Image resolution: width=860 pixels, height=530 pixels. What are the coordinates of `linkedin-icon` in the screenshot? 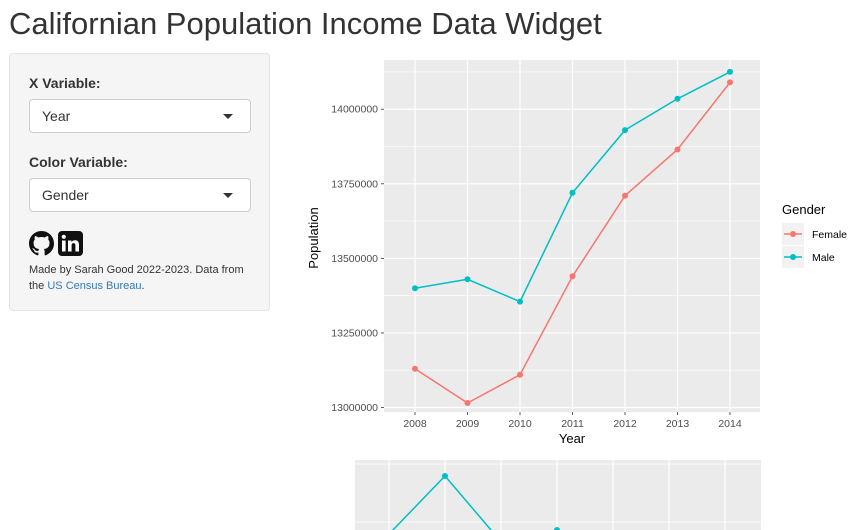 It's located at (70, 243).